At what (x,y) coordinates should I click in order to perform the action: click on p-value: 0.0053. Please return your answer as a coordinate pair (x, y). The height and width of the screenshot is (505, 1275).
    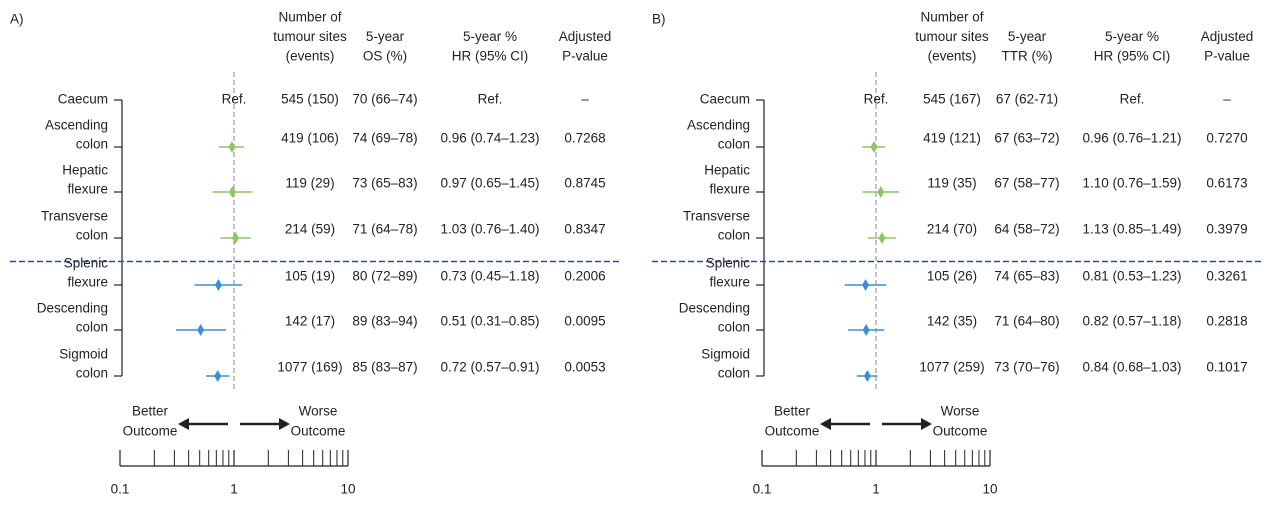
    Looking at the image, I should click on (584, 367).